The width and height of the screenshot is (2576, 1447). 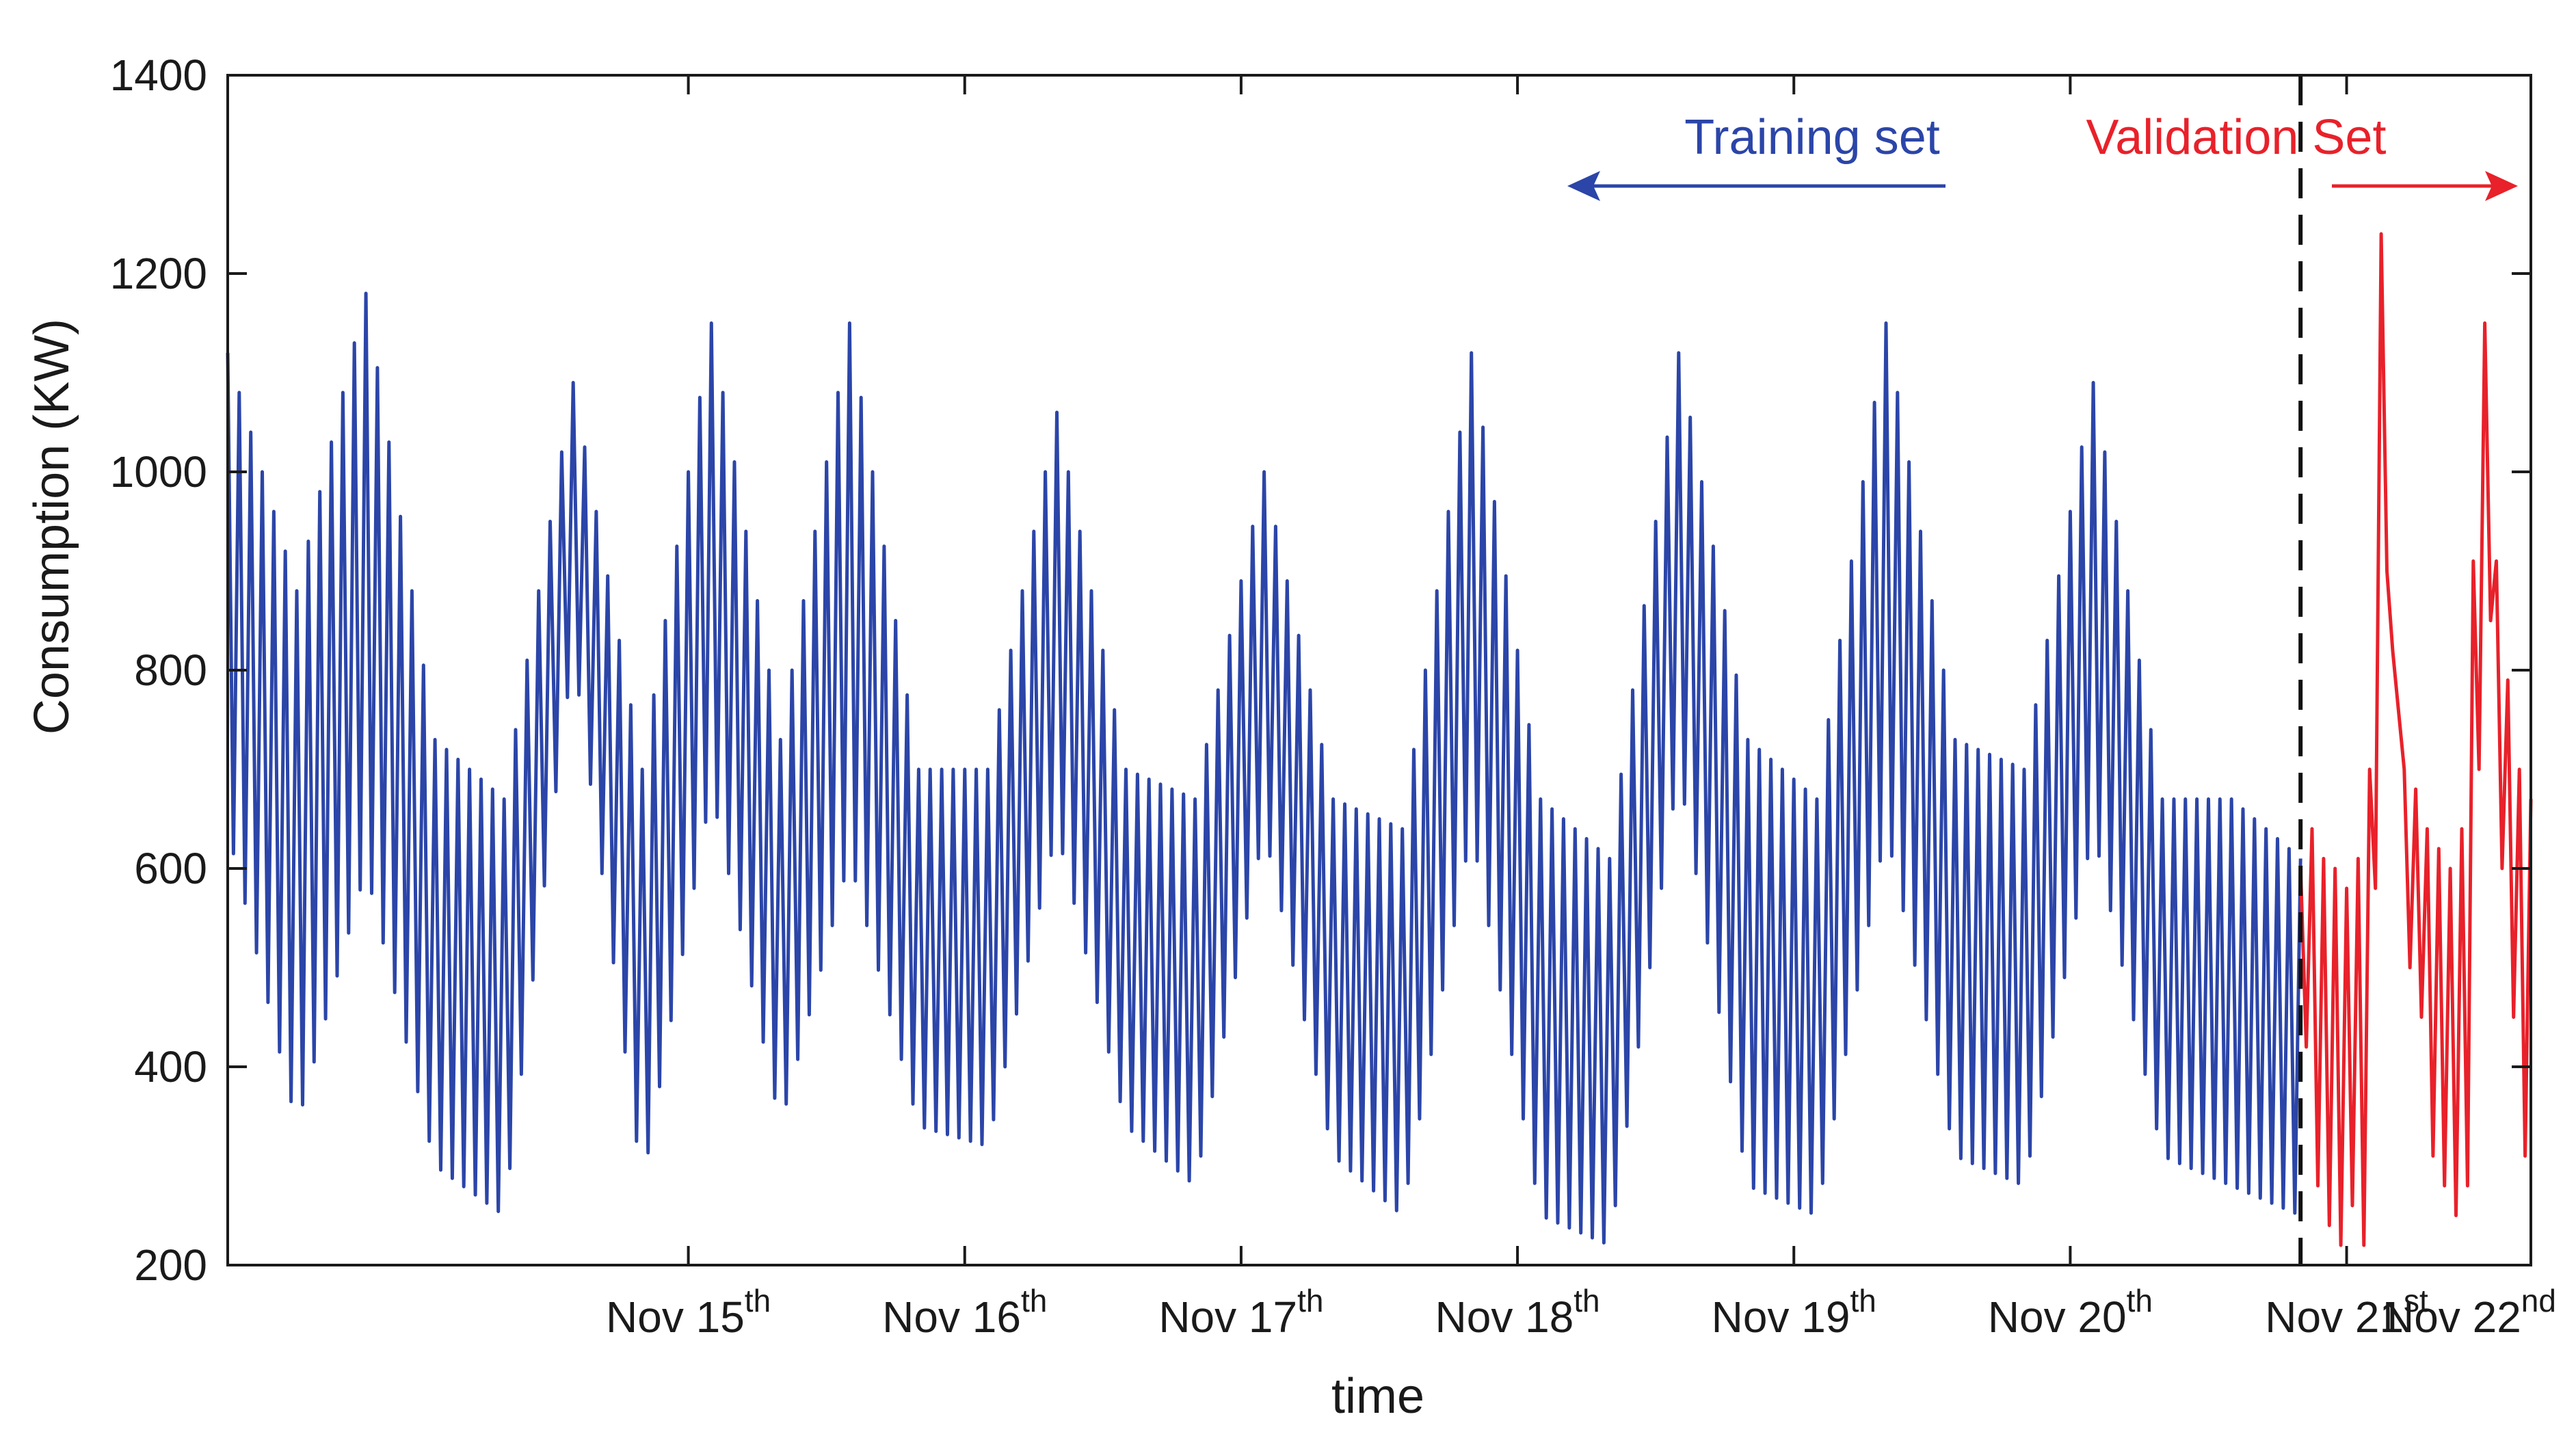 I want to click on x-tick-label: Nov 15th, so click(x=688, y=1312).